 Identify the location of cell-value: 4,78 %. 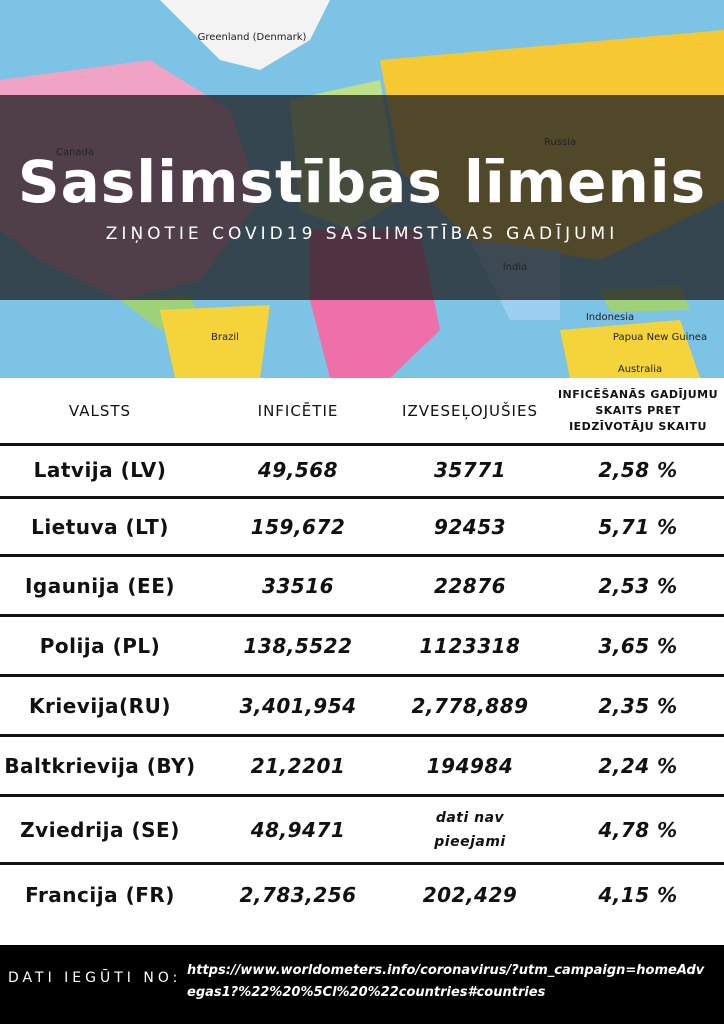
(638, 829).